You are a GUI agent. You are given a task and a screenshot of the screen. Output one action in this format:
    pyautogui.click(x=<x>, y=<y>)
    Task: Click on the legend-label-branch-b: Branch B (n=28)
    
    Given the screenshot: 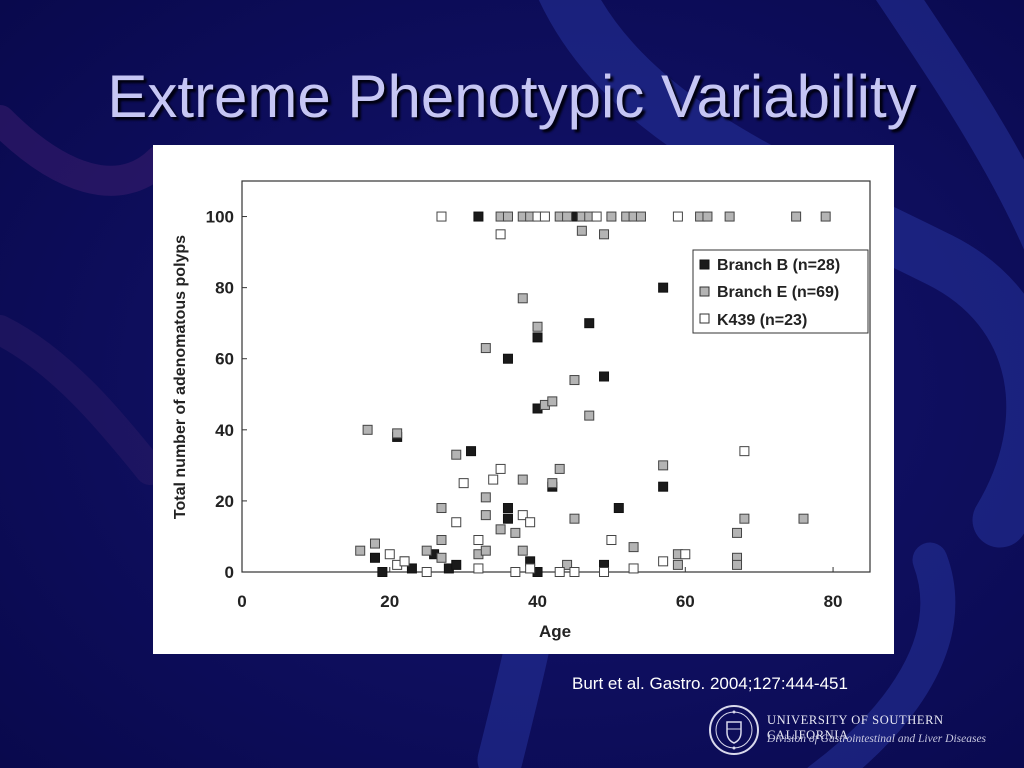 What is the action you would take?
    pyautogui.click(x=778, y=265)
    